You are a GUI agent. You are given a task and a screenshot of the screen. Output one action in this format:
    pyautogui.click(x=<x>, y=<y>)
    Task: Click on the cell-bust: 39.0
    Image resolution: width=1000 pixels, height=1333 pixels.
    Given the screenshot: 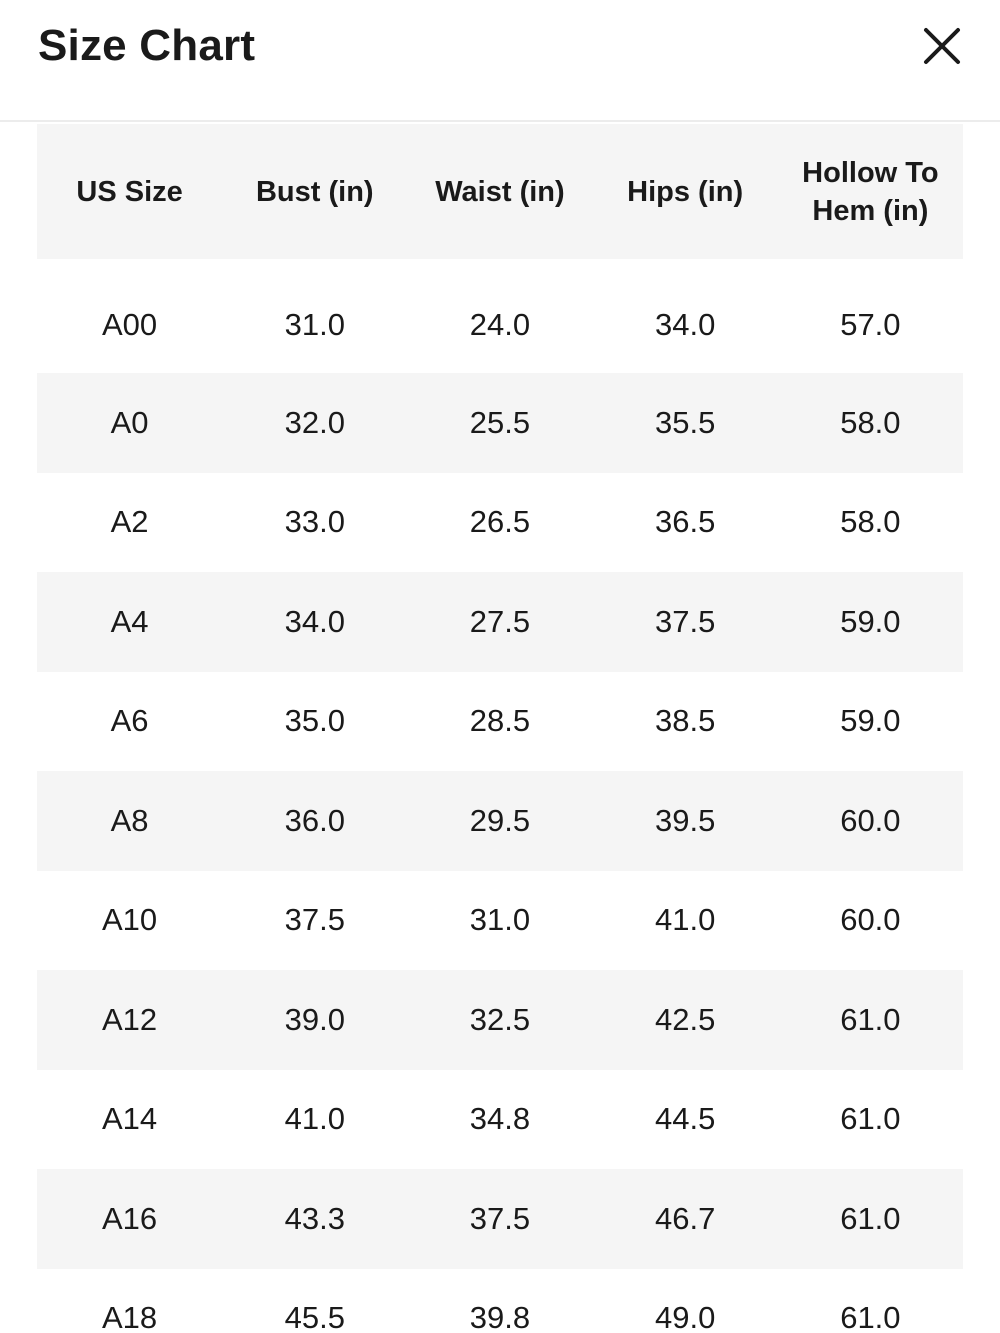 What is the action you would take?
    pyautogui.click(x=314, y=1019)
    